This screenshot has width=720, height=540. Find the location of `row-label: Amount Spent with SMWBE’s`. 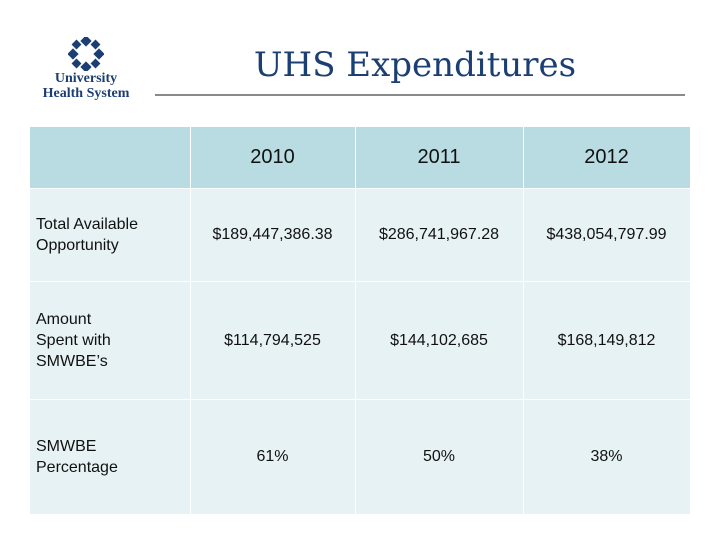

row-label: Amount Spent with SMWBE’s is located at coordinates (110, 340).